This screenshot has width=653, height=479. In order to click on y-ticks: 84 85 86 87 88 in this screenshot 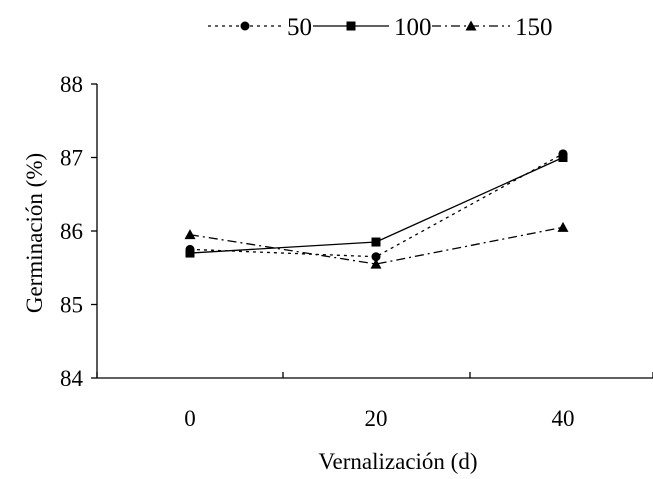, I will do `click(78, 231)`.